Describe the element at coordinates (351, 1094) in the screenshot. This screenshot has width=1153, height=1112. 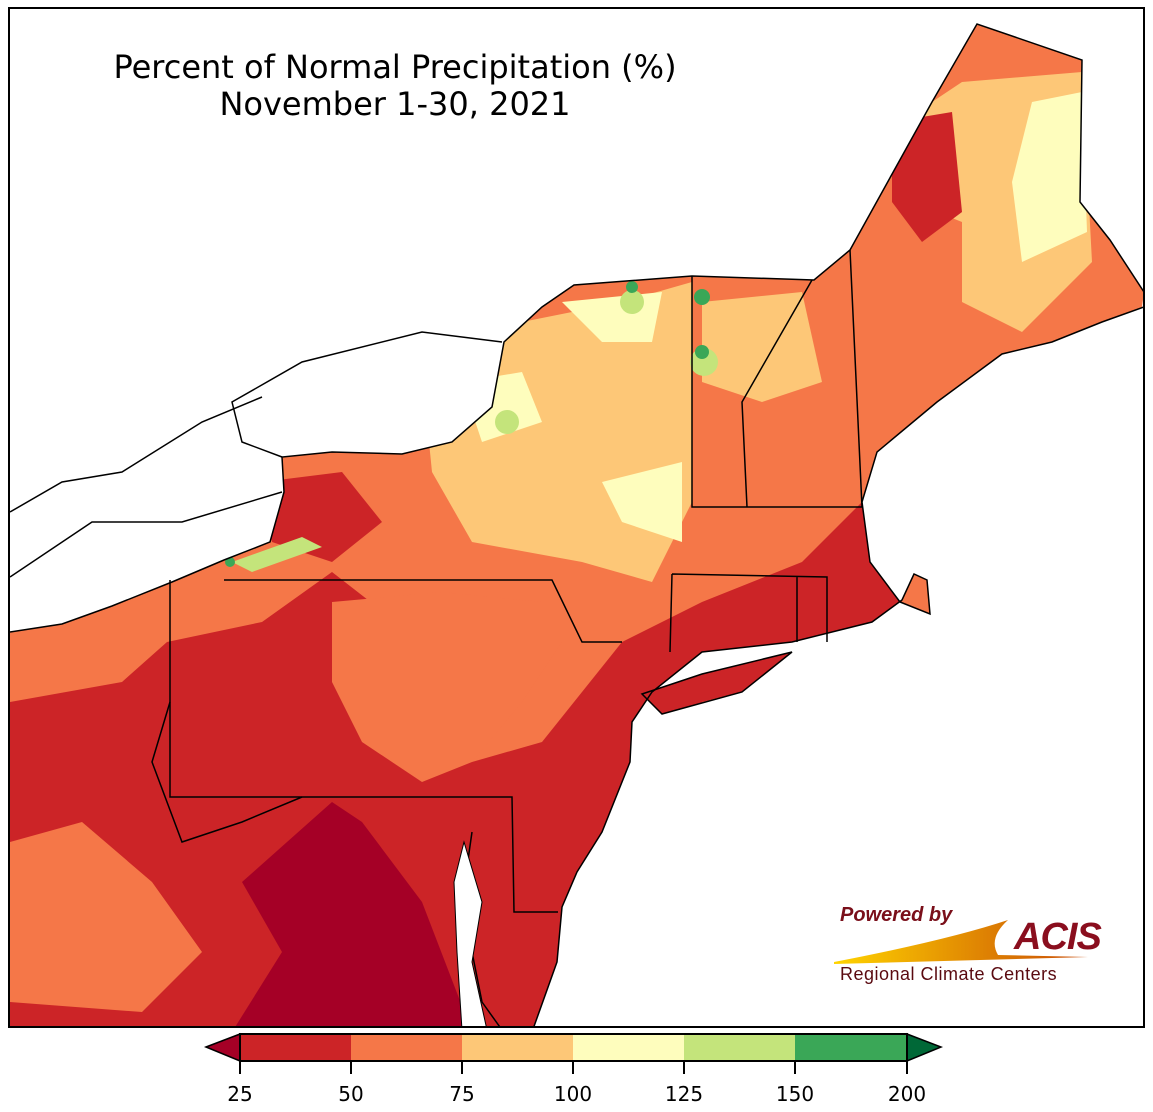
I see `tick-label: 50` at that location.